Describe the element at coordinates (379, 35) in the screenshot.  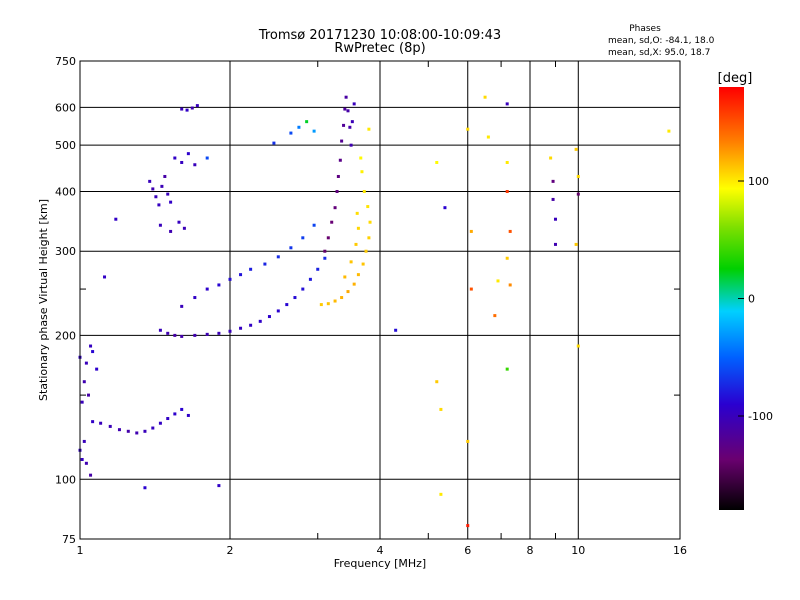
I see `chart-title: Tromsø 20171230 10:08:00-10:09:43` at that location.